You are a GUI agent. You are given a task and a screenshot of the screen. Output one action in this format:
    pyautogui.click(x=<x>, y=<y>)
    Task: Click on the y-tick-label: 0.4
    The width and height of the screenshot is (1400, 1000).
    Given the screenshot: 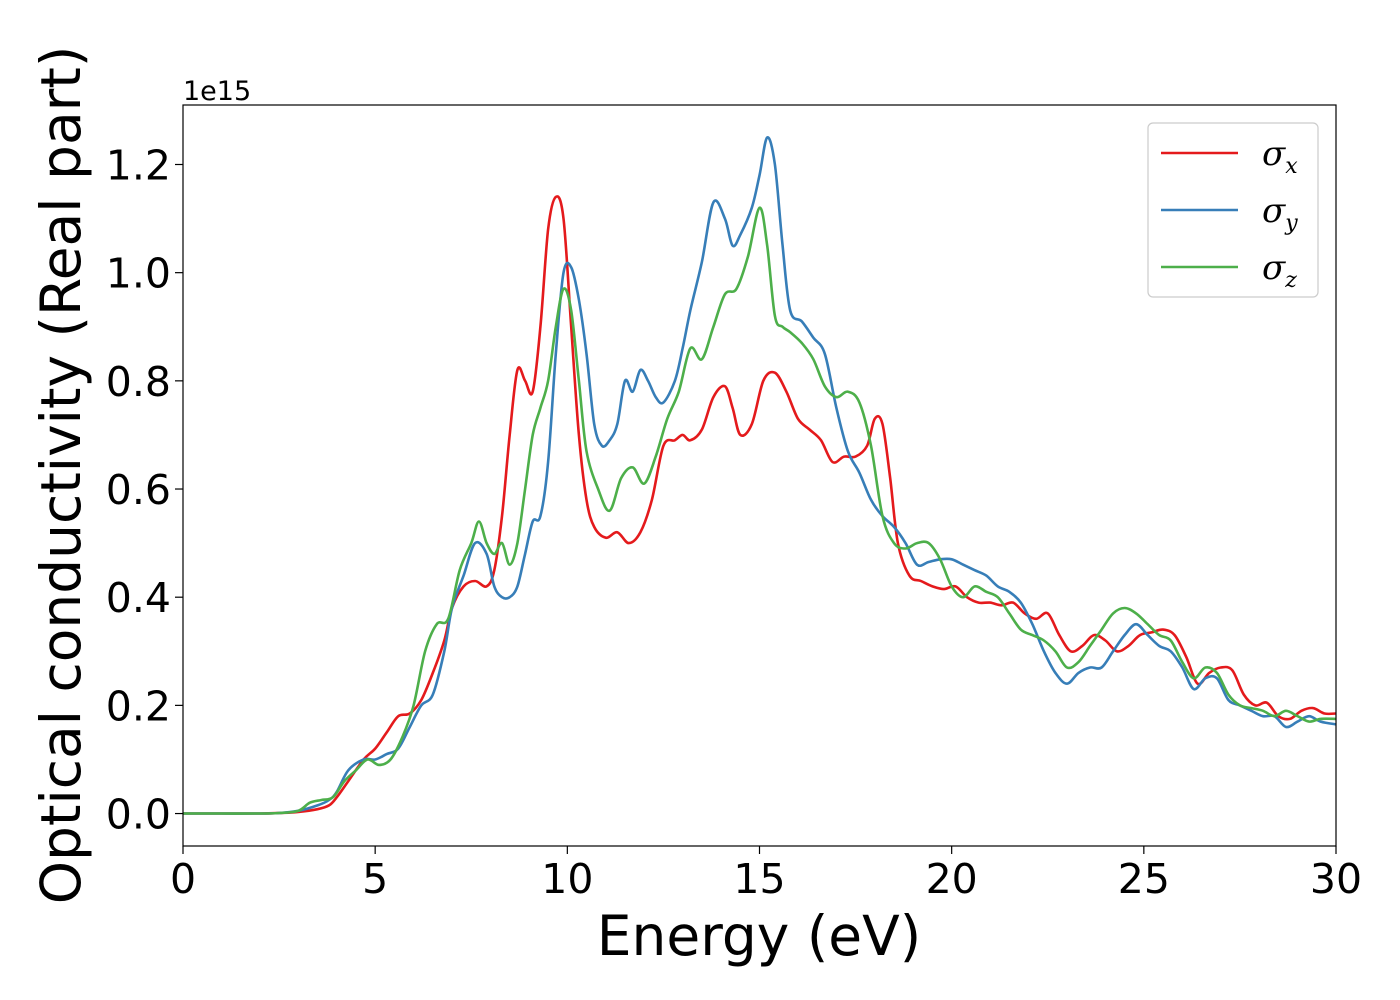 What is the action you would take?
    pyautogui.click(x=138, y=598)
    